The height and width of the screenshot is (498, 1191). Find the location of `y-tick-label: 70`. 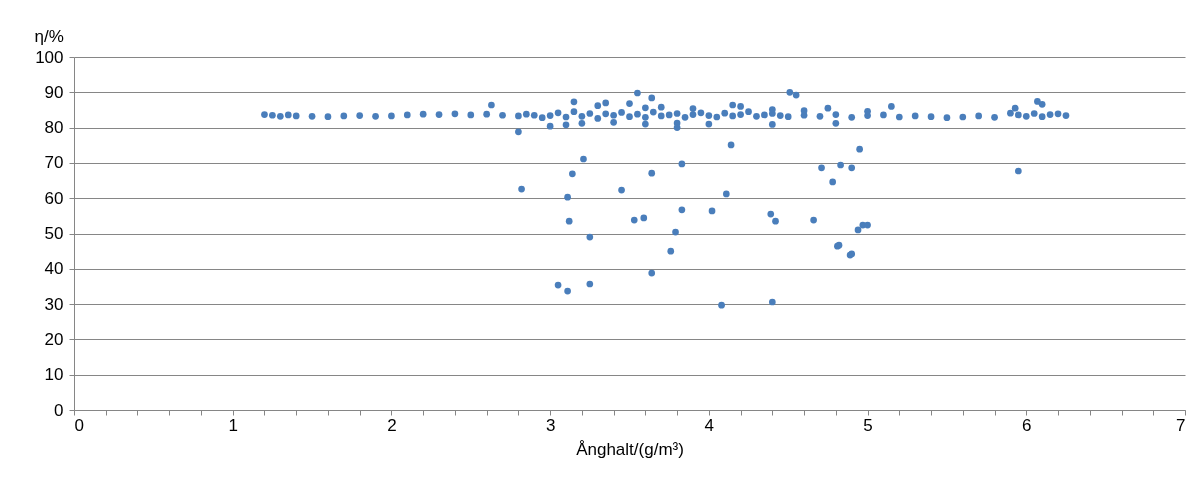

y-tick-label: 70 is located at coordinates (54, 163).